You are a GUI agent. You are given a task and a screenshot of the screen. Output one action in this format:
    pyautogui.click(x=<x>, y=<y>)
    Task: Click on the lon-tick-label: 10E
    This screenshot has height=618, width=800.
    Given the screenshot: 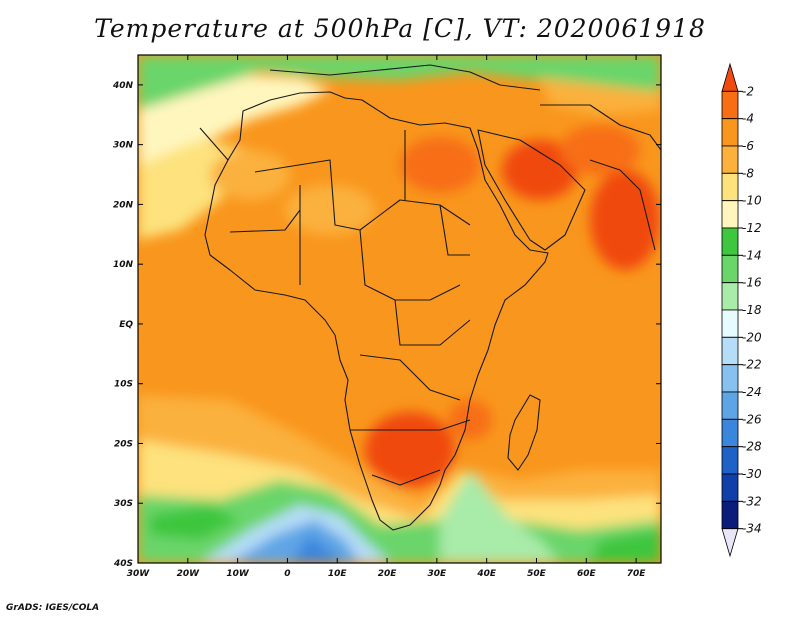 What is the action you would take?
    pyautogui.click(x=338, y=574)
    